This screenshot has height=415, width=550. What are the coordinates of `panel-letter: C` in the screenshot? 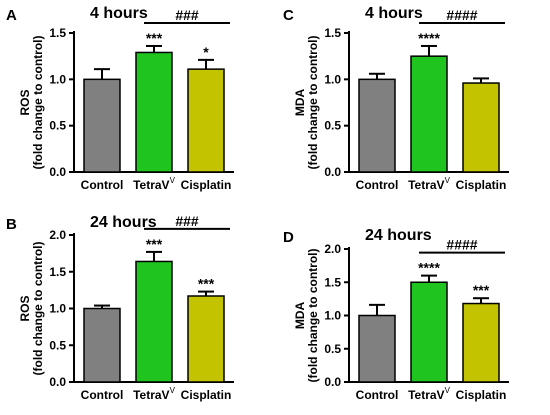 It's located at (288, 15).